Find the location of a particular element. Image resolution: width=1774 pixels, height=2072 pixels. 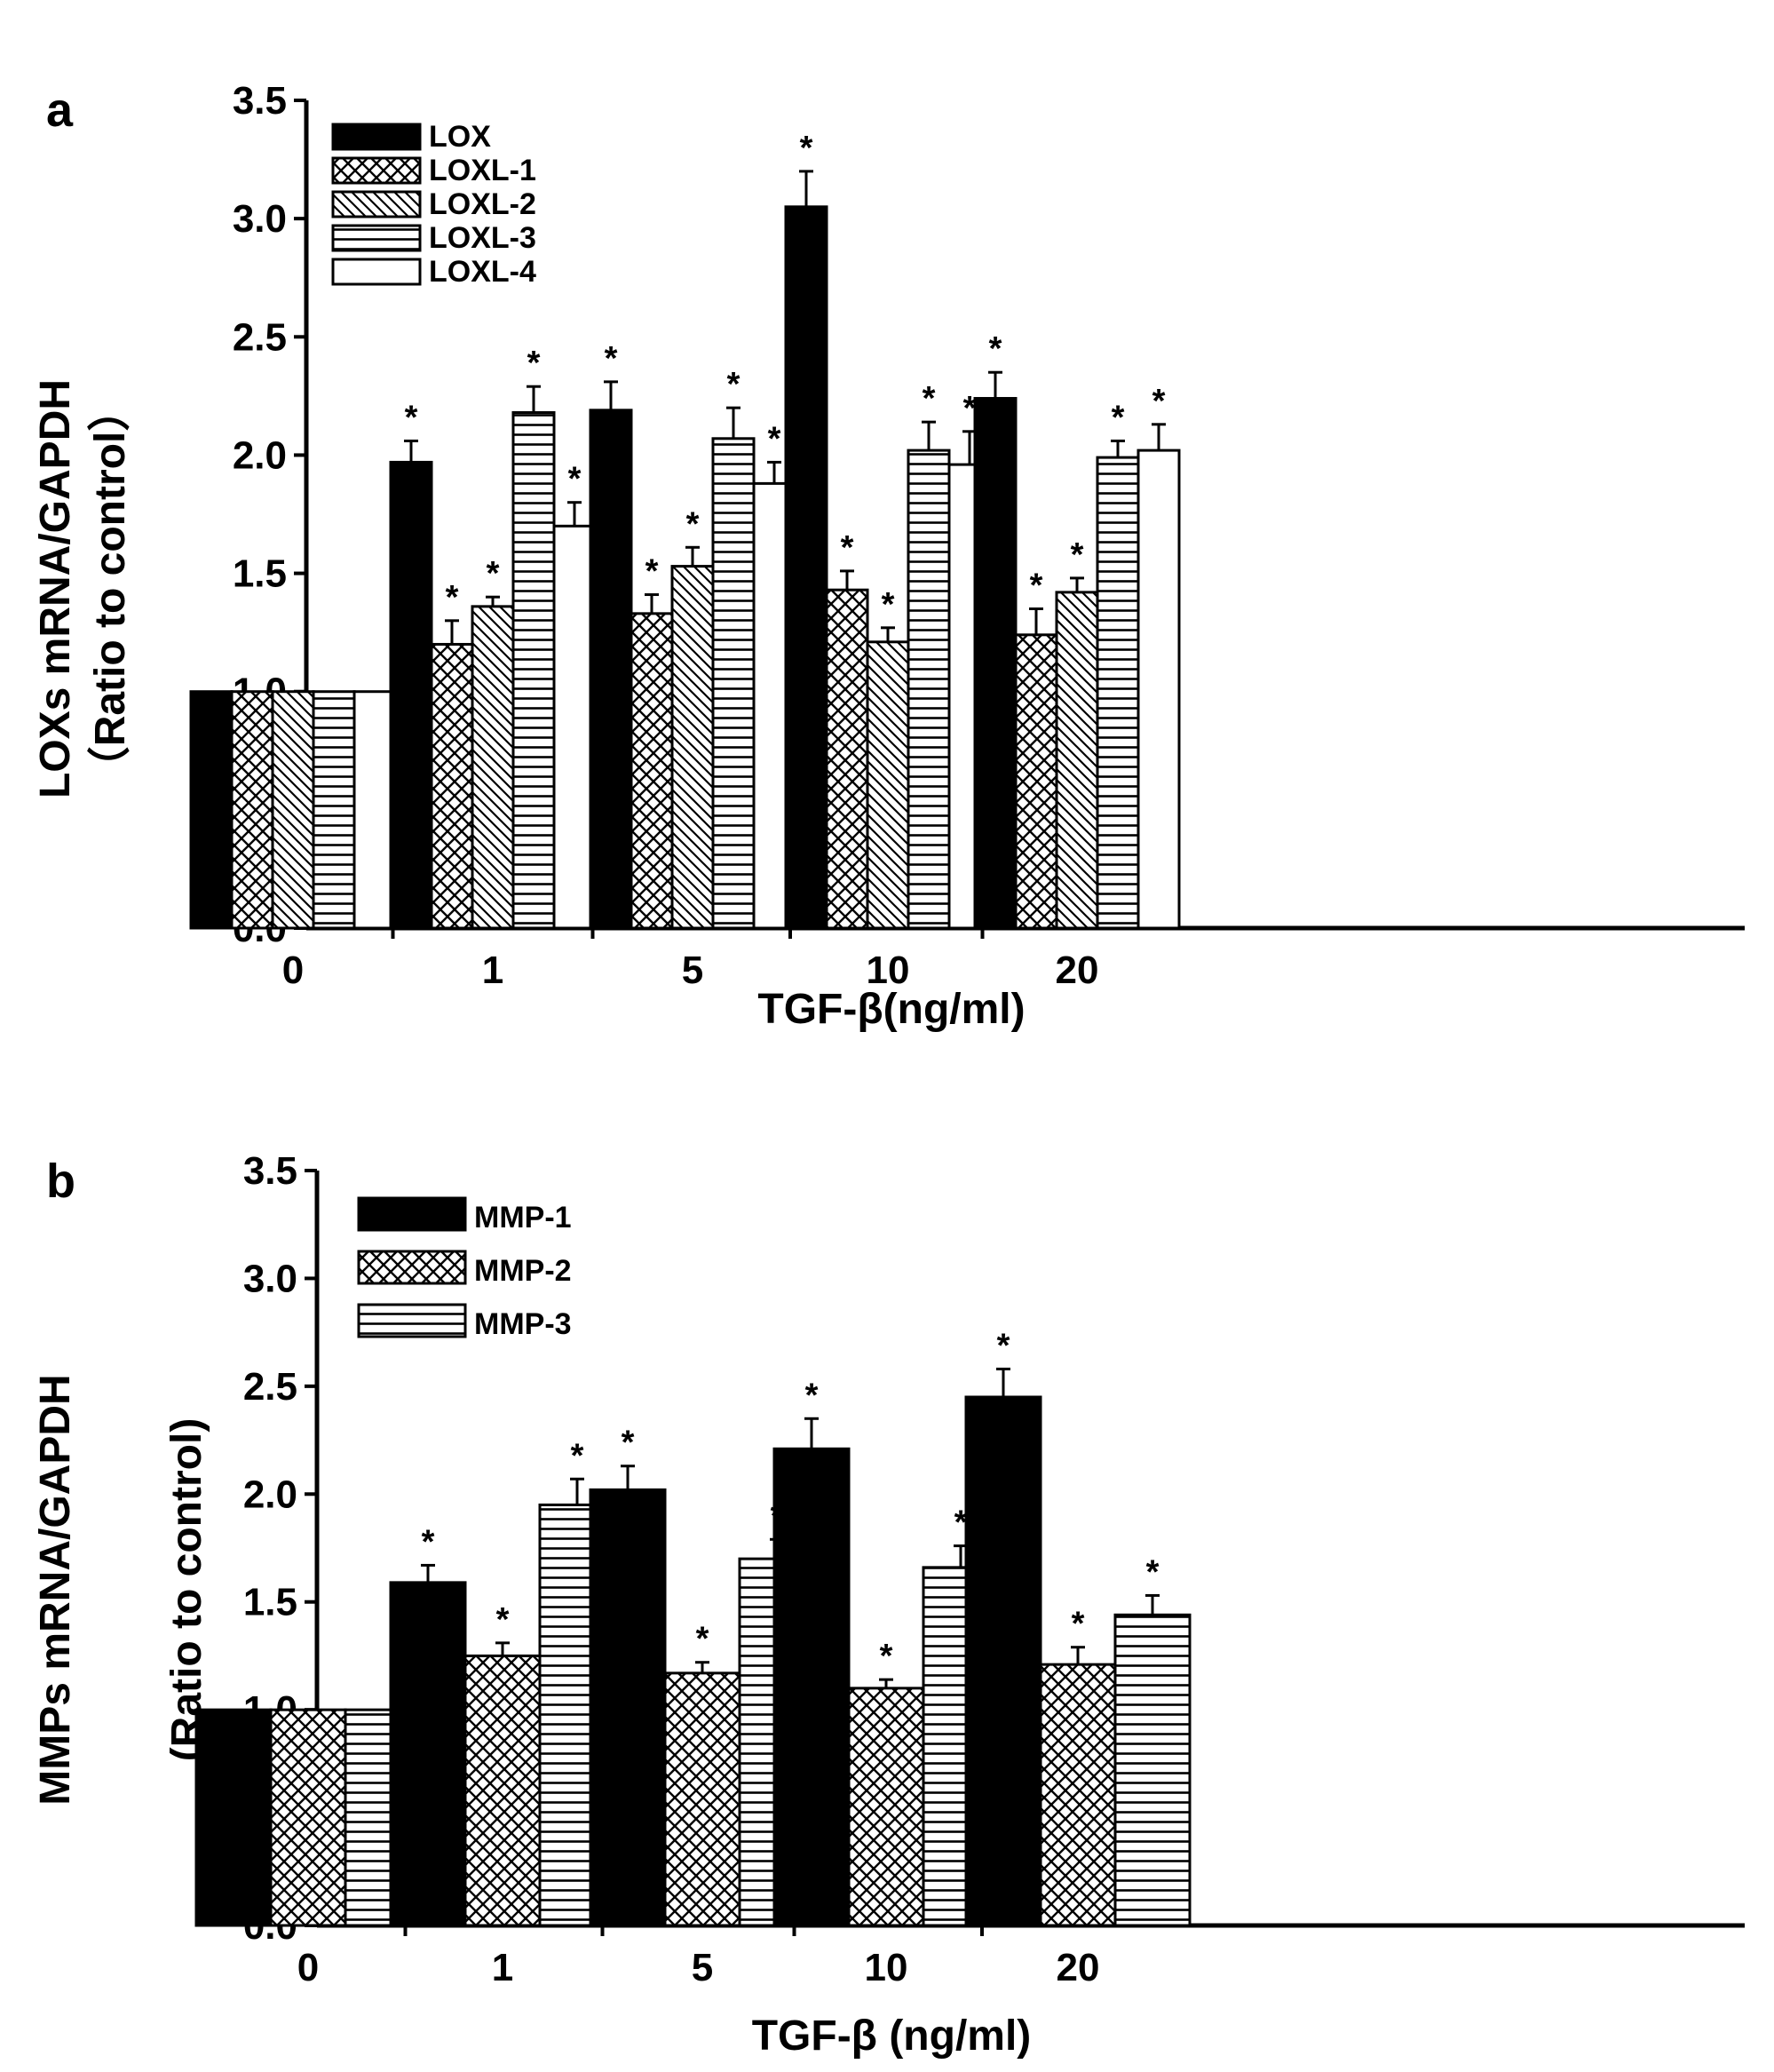

panel-a-legend-label: LOXL-2 is located at coordinates (482, 204).